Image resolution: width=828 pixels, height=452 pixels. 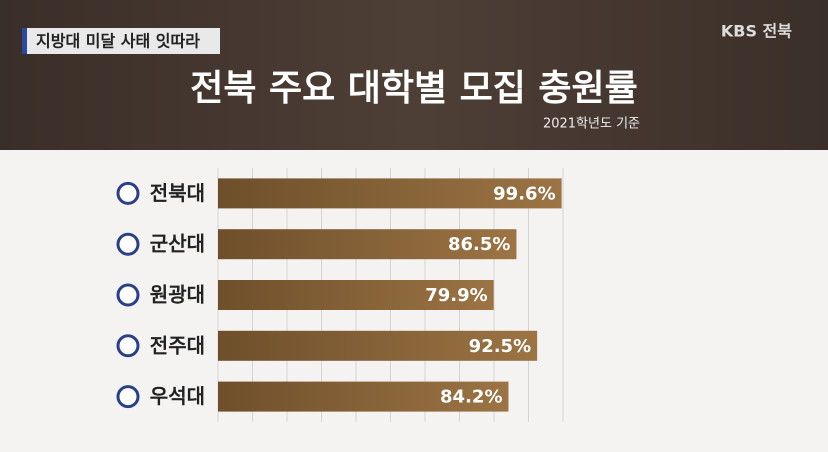 What do you see at coordinates (471, 397) in the screenshot?
I see `value-label: 84.2%` at bounding box center [471, 397].